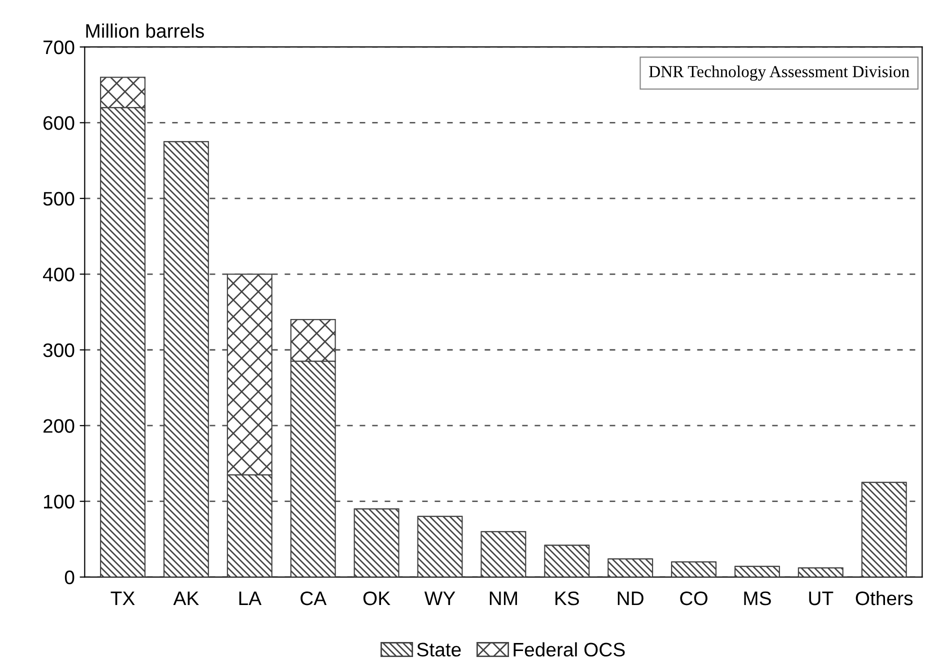  I want to click on x-tick-label: AK, so click(186, 599).